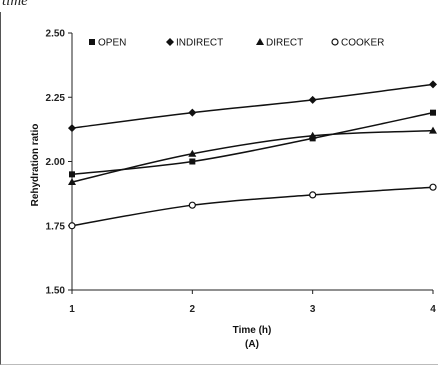 The image size is (438, 365). Describe the element at coordinates (56, 291) in the screenshot. I see `y-tick-label: 1.50` at that location.